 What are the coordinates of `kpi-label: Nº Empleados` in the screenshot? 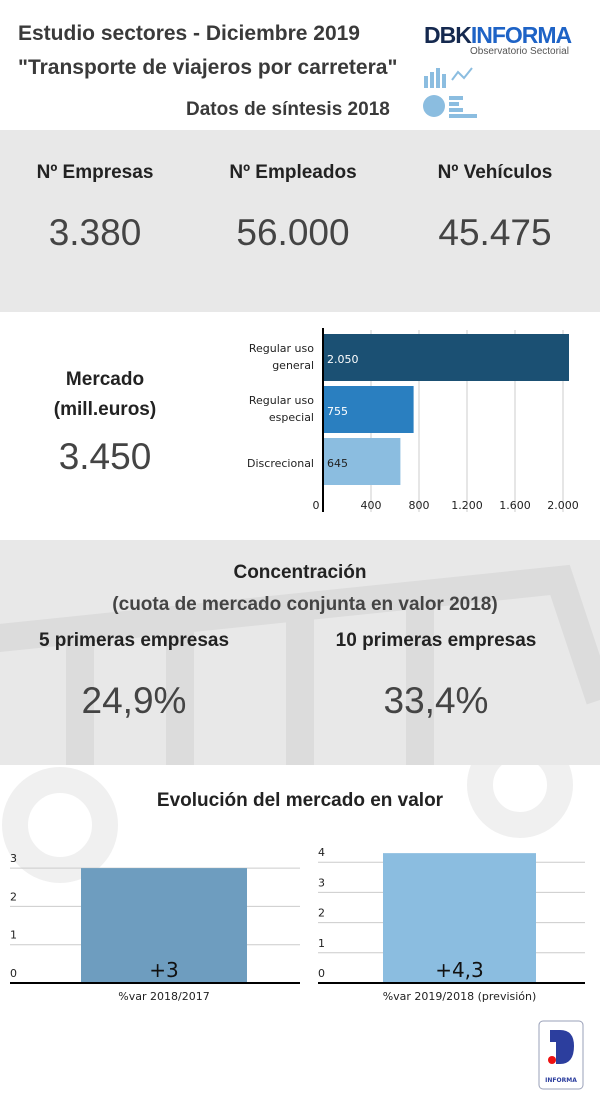 It's located at (293, 172).